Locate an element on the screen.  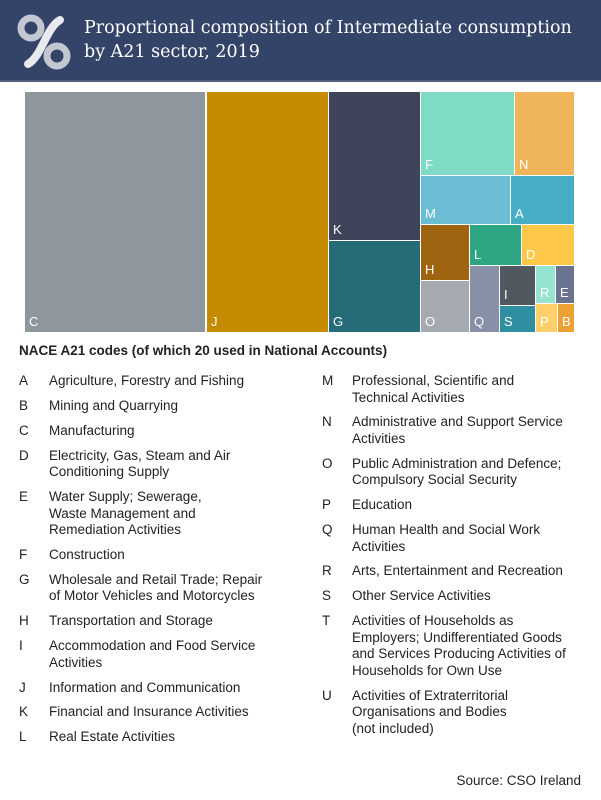
legend-code: R is located at coordinates (327, 571).